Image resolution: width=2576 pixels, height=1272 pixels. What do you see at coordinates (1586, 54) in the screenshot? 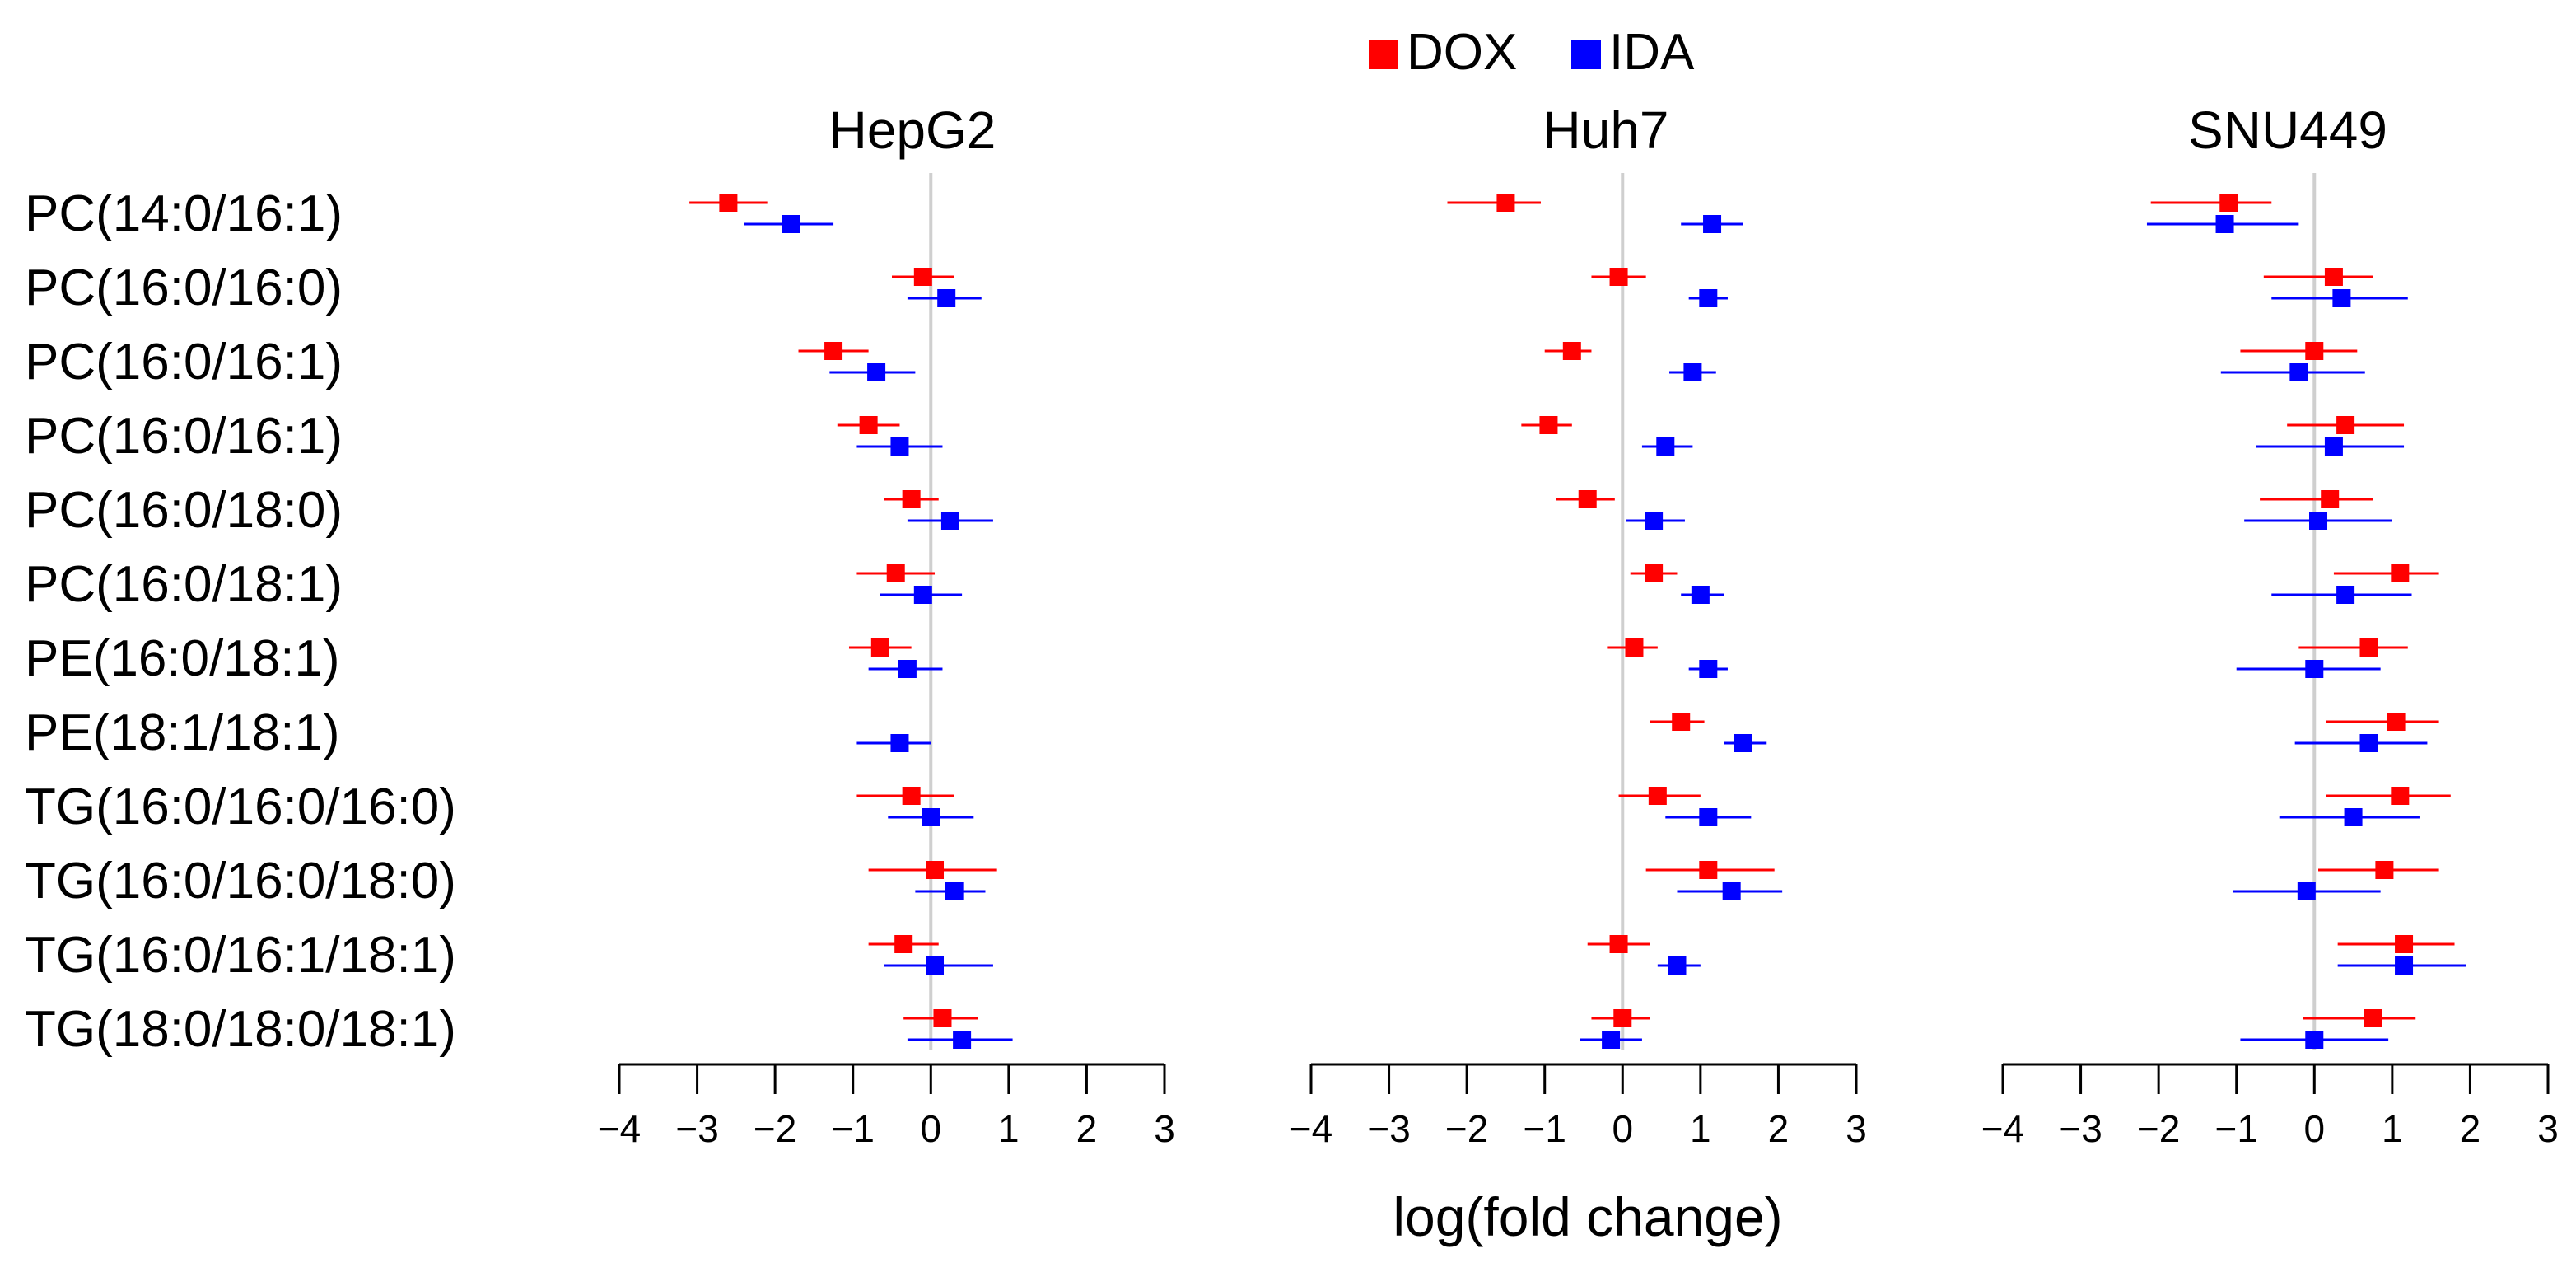
I see `legend-swatch-ida` at bounding box center [1586, 54].